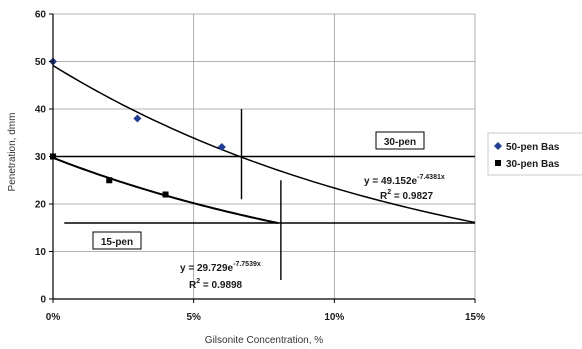 This screenshot has width=582, height=349. Describe the element at coordinates (198, 281) in the screenshot. I see `r-squared-30-pen-sup: 2` at that location.